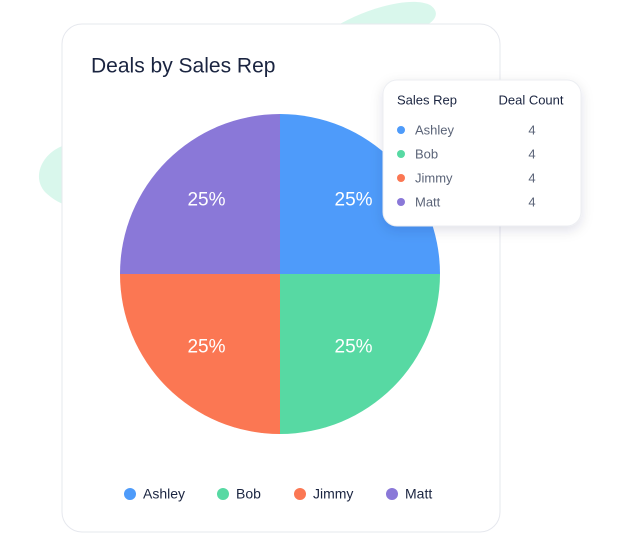 The width and height of the screenshot is (620, 533). What do you see at coordinates (333, 494) in the screenshot?
I see `legend-label: Jimmy` at bounding box center [333, 494].